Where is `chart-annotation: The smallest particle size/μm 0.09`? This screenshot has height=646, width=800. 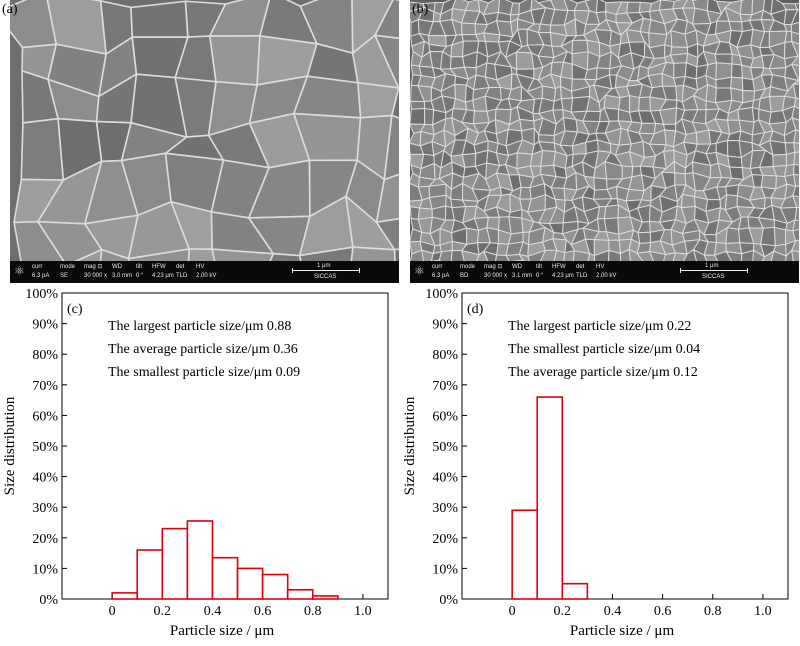 chart-annotation: The smallest particle size/μm 0.09 is located at coordinates (204, 372).